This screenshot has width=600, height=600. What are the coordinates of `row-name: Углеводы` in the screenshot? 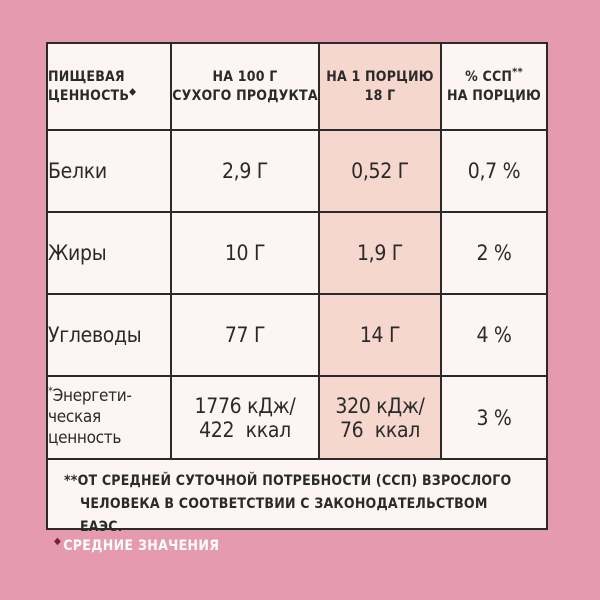 It's located at (110, 335).